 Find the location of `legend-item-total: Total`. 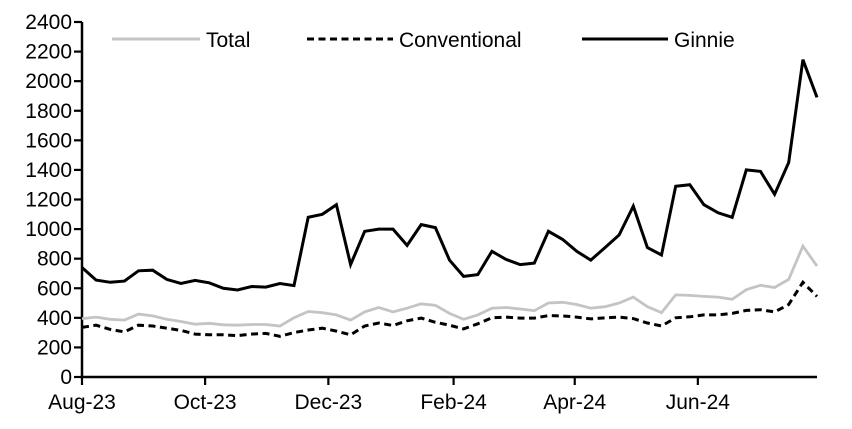

legend-item-total: Total is located at coordinates (181, 40).